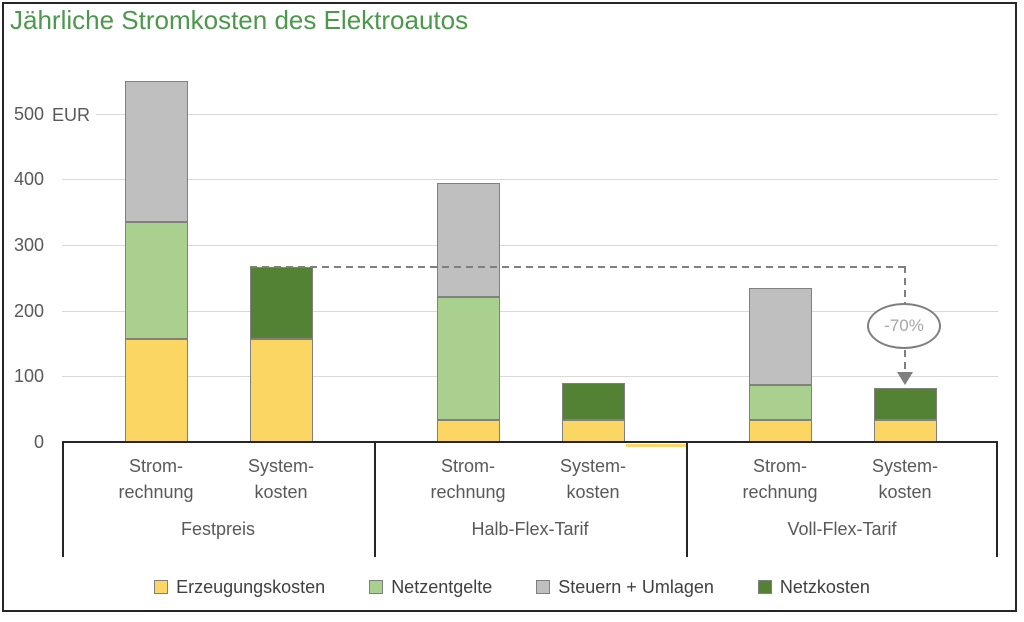  What do you see at coordinates (655, 446) in the screenshot?
I see `negative-value-sliver` at bounding box center [655, 446].